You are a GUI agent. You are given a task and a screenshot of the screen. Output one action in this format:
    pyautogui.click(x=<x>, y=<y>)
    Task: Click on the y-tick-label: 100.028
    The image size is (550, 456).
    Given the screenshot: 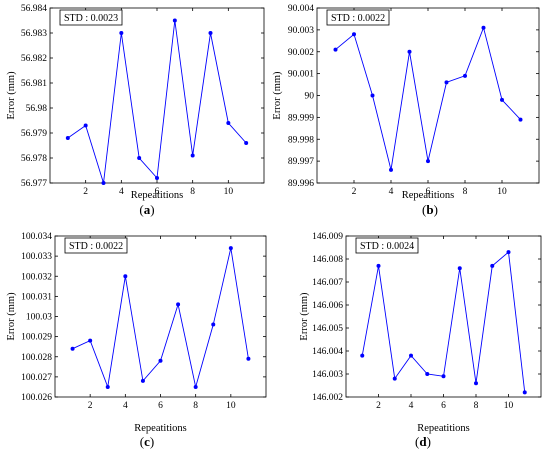 What is the action you would take?
    pyautogui.click(x=36, y=358)
    